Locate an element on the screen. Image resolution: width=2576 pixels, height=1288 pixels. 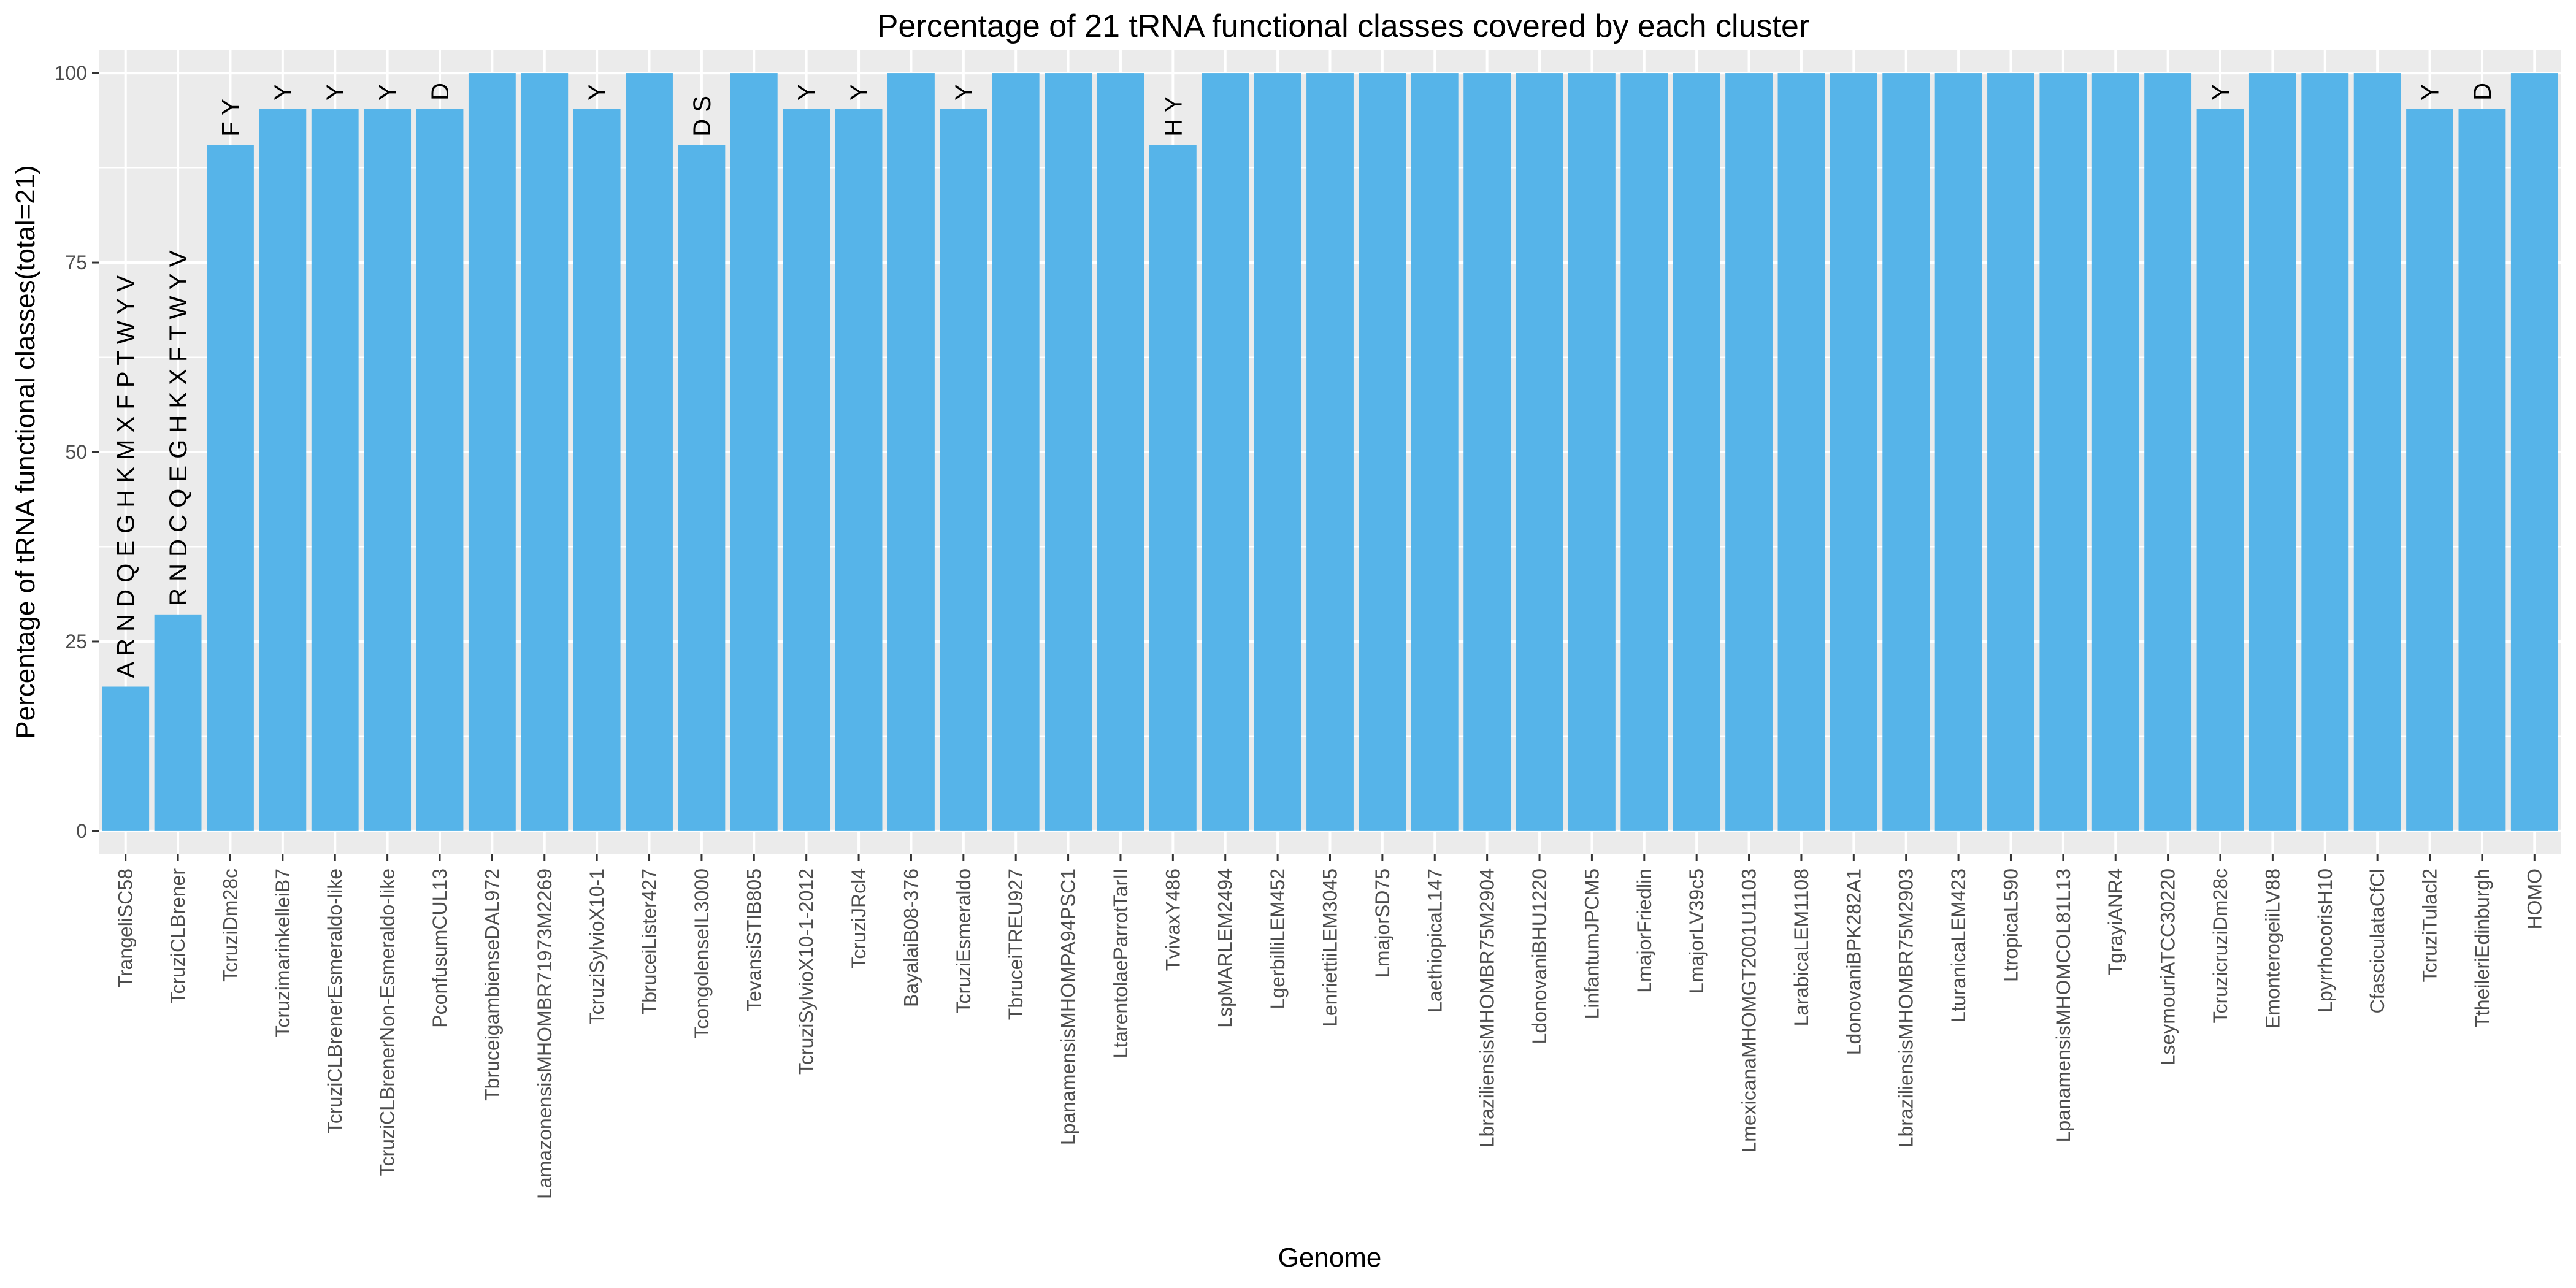
bar-label: H Y is located at coordinates (1173, 116).